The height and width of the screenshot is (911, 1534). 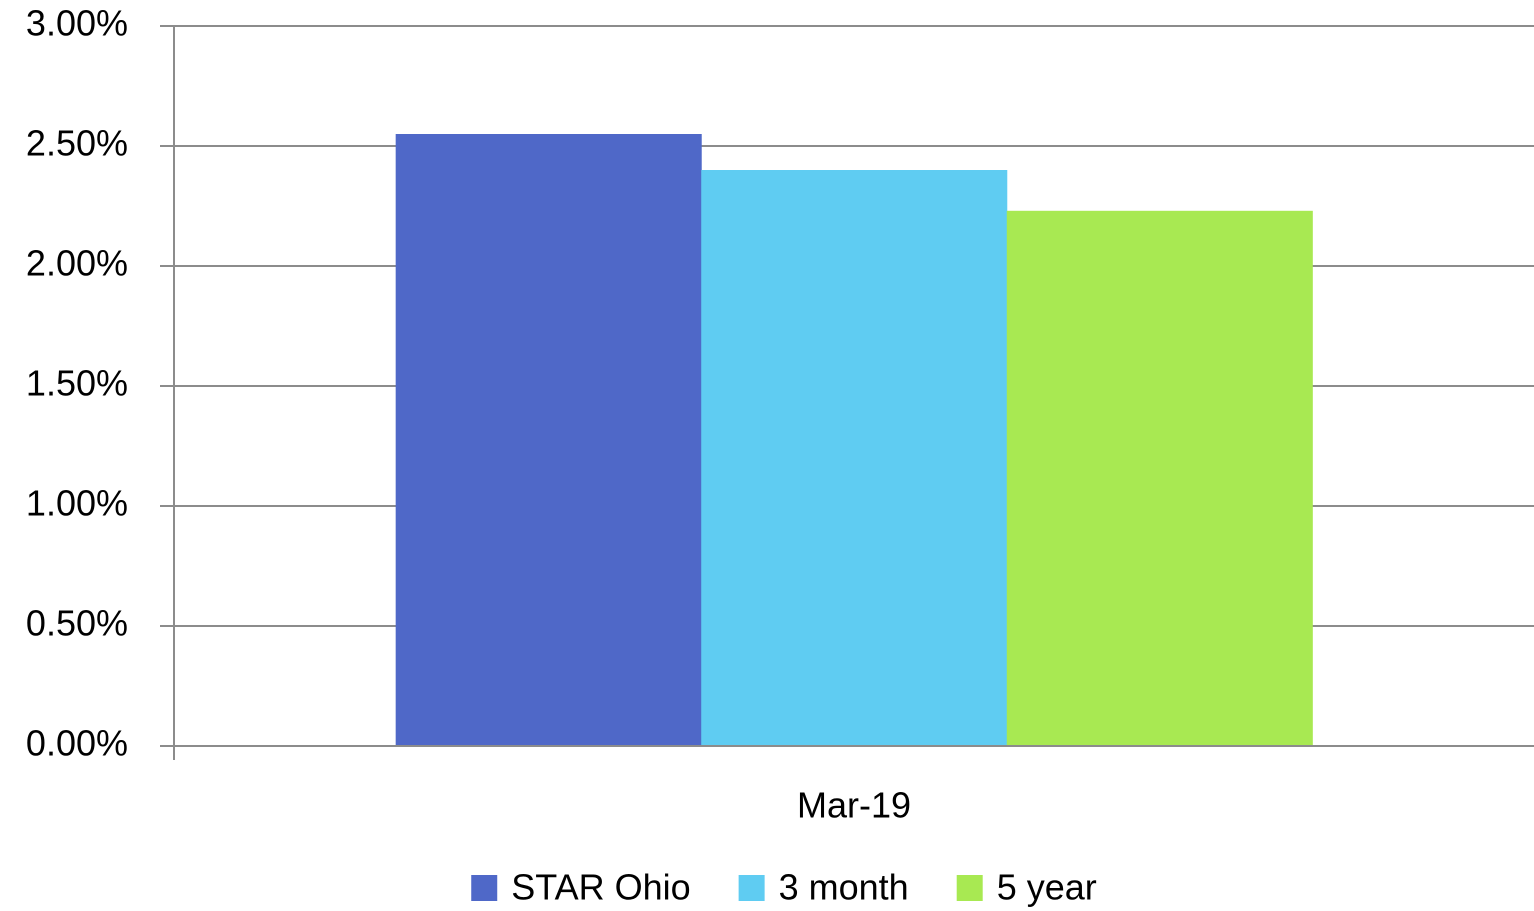 What do you see at coordinates (1047, 887) in the screenshot?
I see `legend-label: 5 year` at bounding box center [1047, 887].